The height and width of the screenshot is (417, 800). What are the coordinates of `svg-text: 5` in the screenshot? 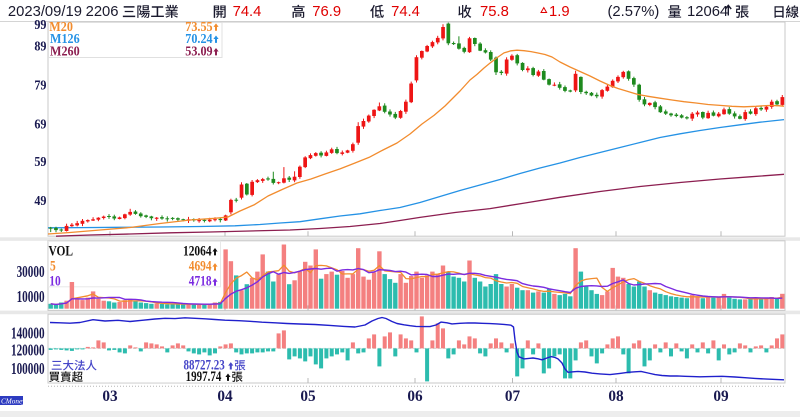 It's located at (53, 265).